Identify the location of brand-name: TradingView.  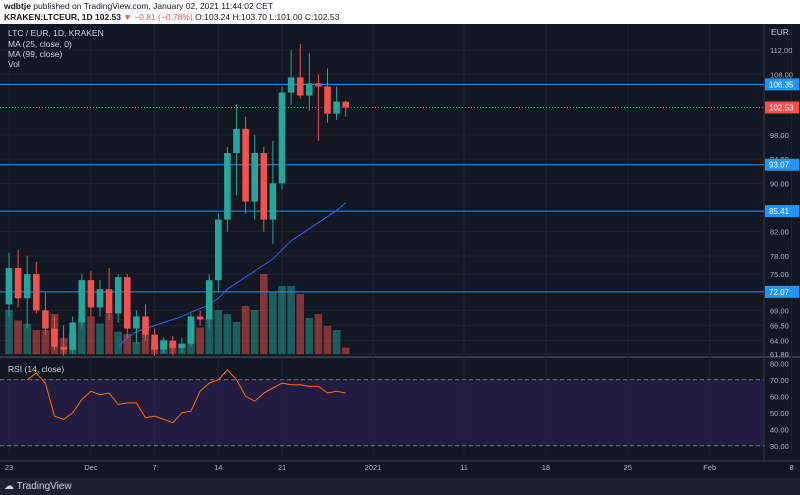
(44, 486).